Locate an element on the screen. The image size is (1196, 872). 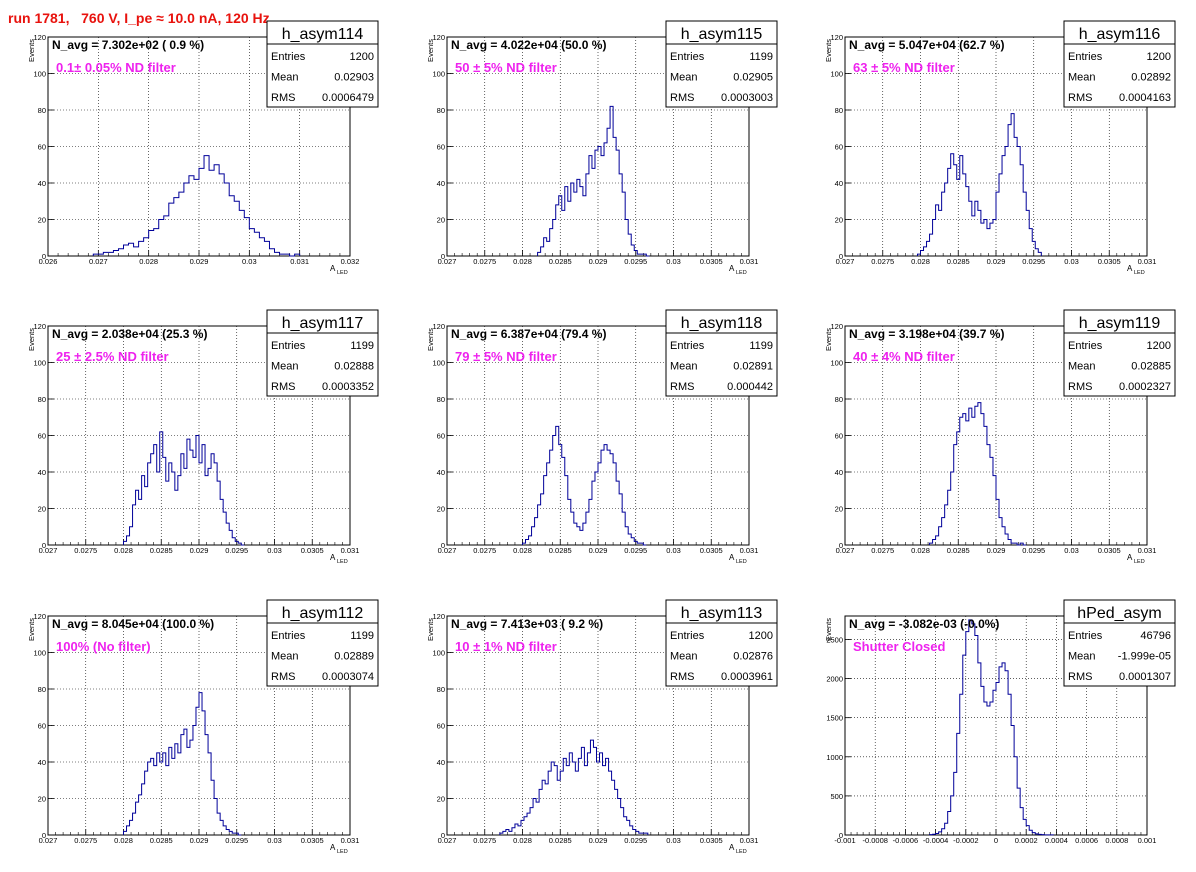
filter-annotation: 50 ± 5% ND filter is located at coordinates (506, 67).